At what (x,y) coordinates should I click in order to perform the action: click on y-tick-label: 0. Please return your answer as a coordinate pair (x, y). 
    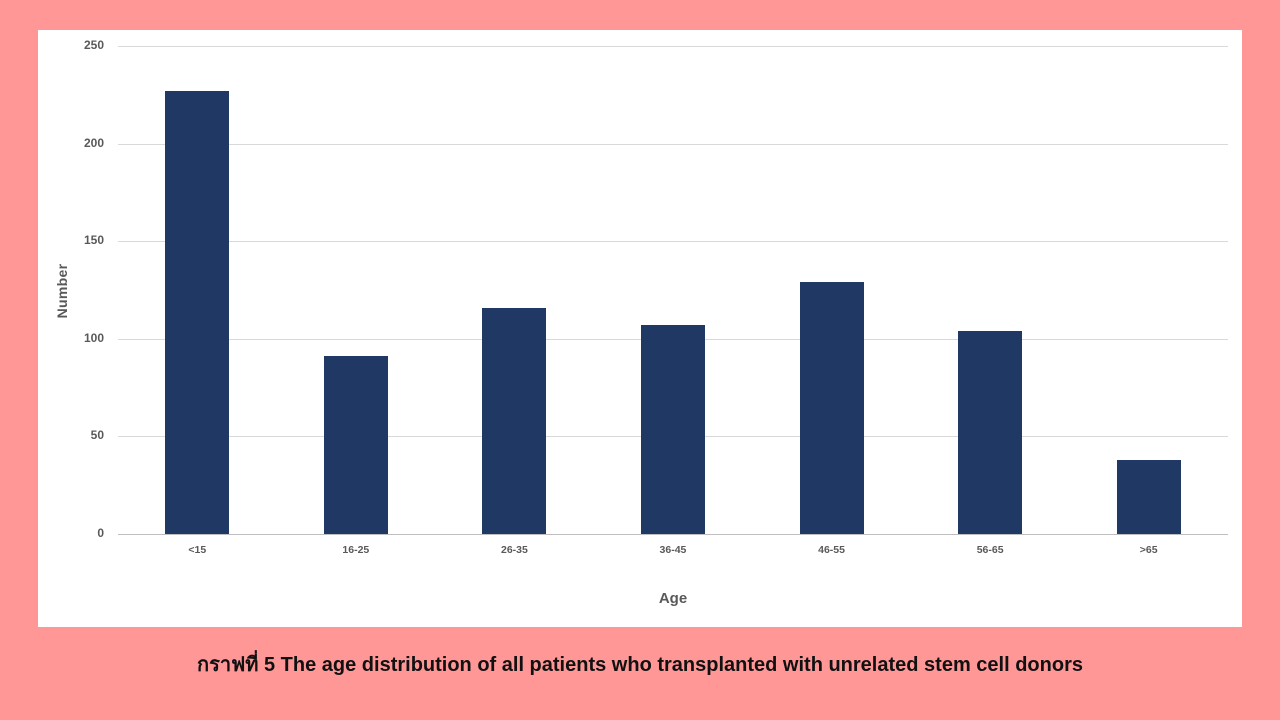
    Looking at the image, I should click on (100, 533).